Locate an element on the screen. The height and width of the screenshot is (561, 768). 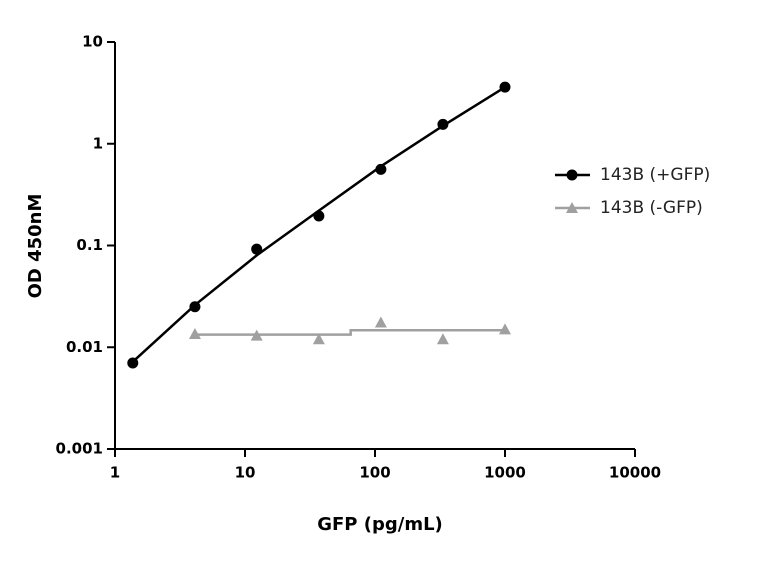
y-tick-label: 0.1 is located at coordinates (89, 245).